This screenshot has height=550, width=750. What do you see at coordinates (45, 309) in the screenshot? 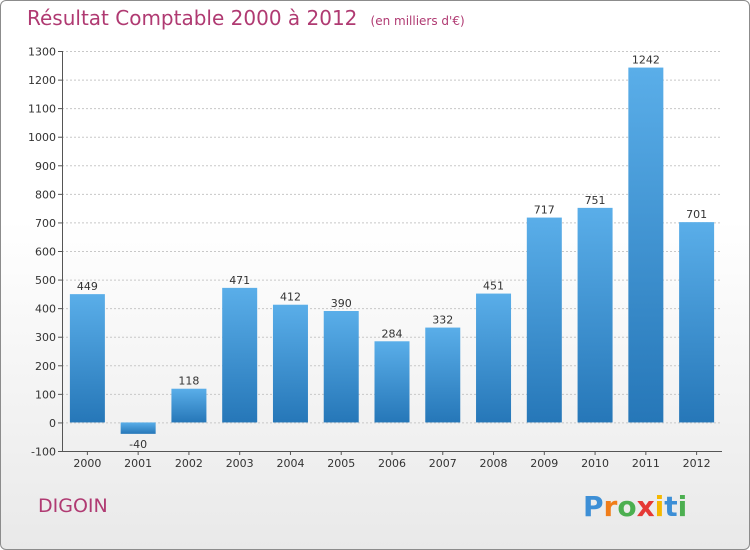
I see `y-tick-label: 400` at bounding box center [45, 309].